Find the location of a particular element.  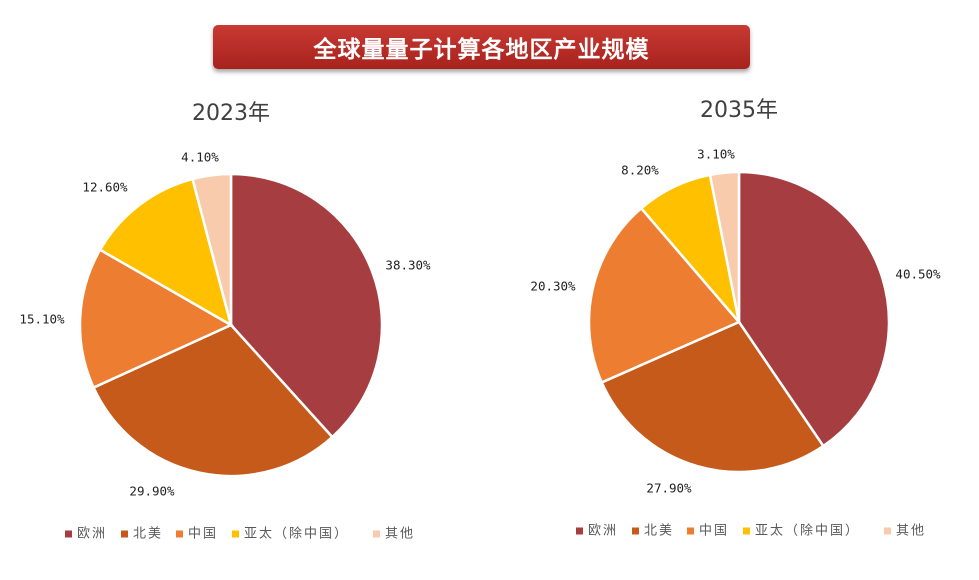

data-label-2035-2: 27.90% is located at coordinates (669, 488).